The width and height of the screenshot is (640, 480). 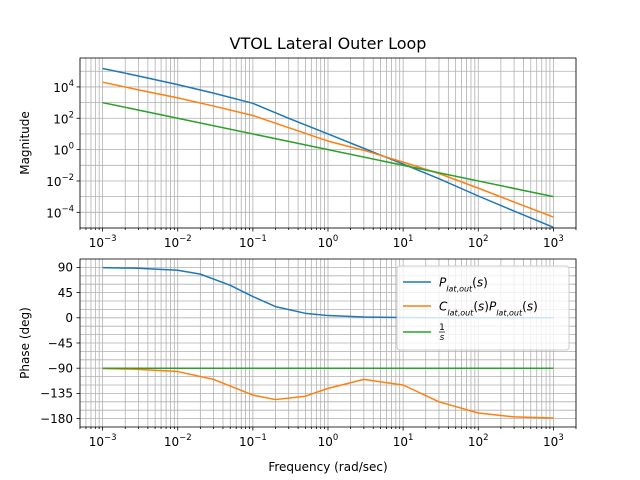 What do you see at coordinates (69, 318) in the screenshot?
I see `y-tick-label: 0` at bounding box center [69, 318].